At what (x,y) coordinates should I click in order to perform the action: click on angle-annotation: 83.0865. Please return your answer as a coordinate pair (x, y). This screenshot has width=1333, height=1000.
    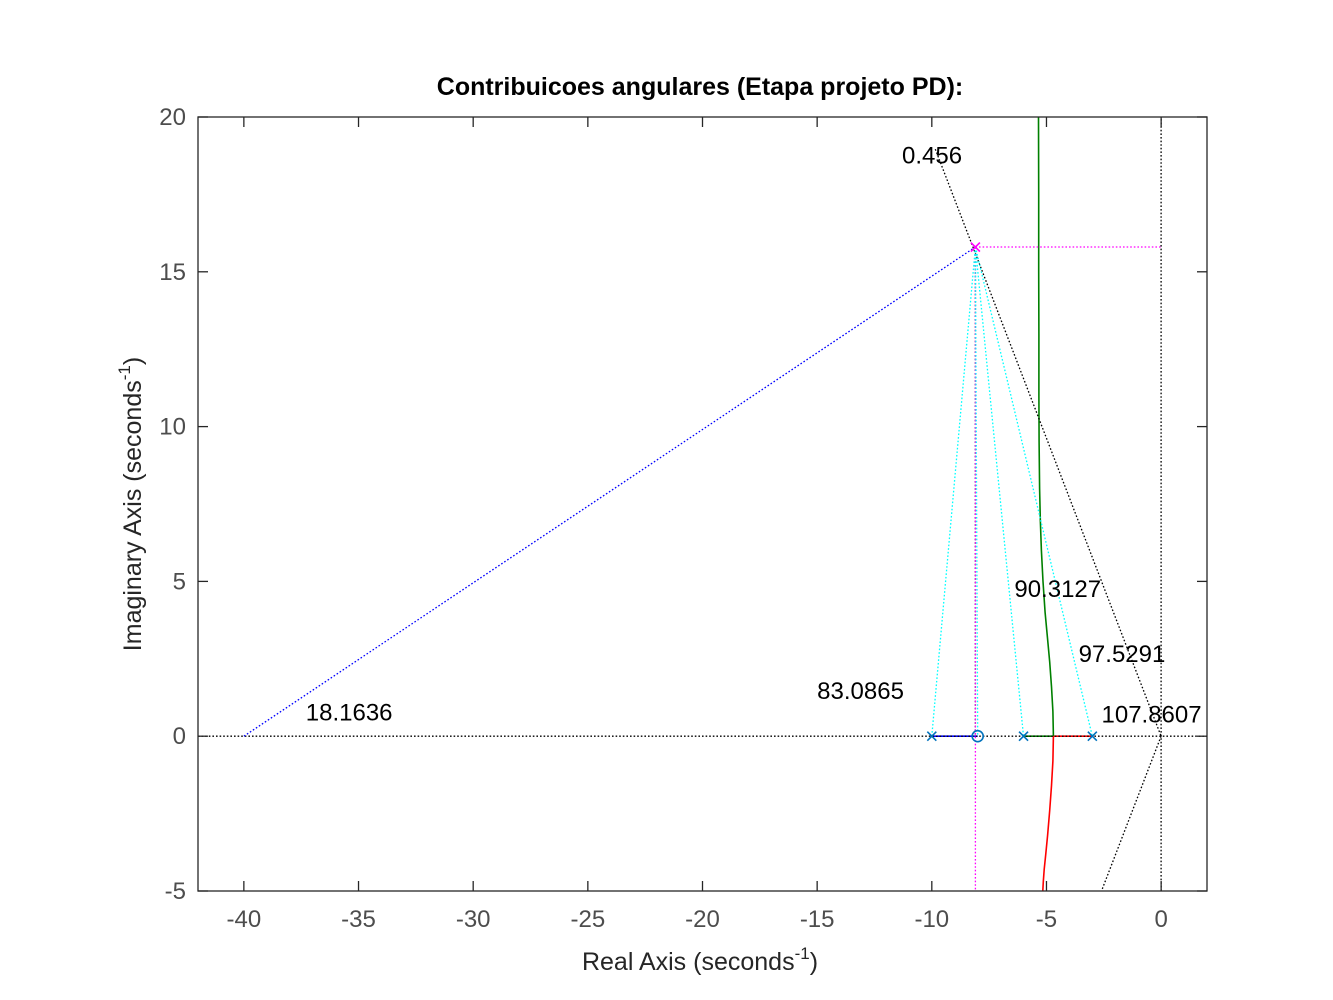
    Looking at the image, I should click on (860, 691).